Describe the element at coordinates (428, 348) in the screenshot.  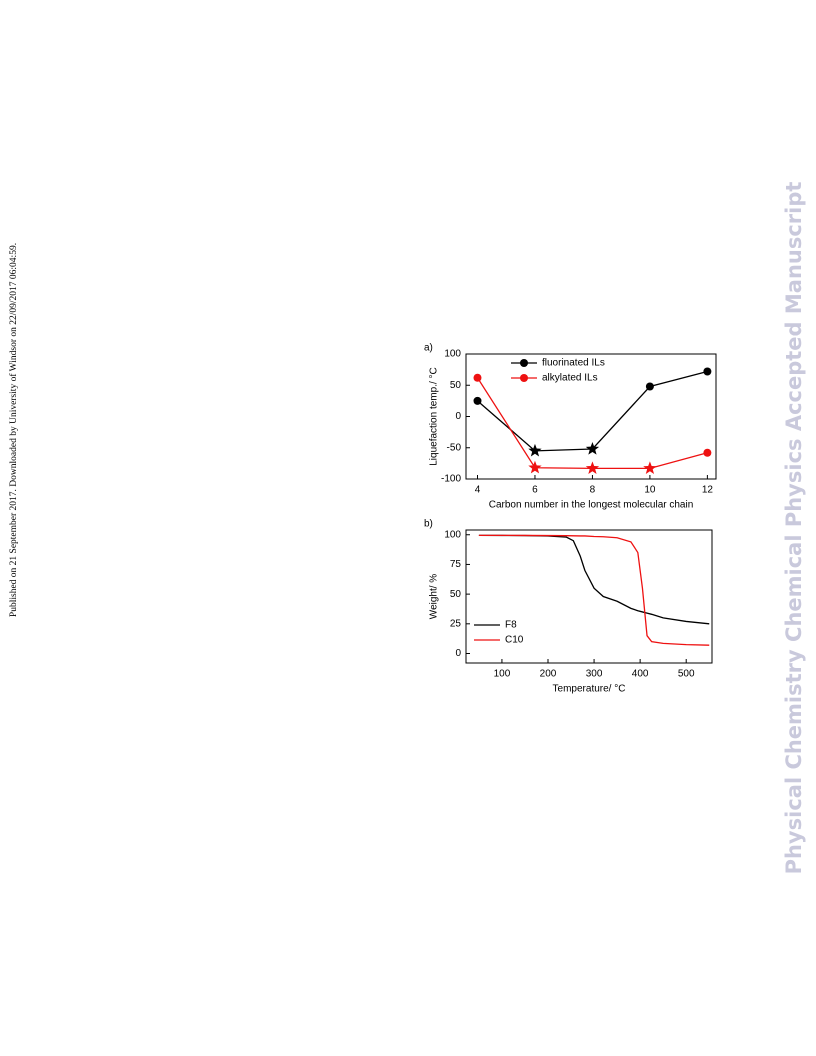
I see `panel-label: a)` at that location.